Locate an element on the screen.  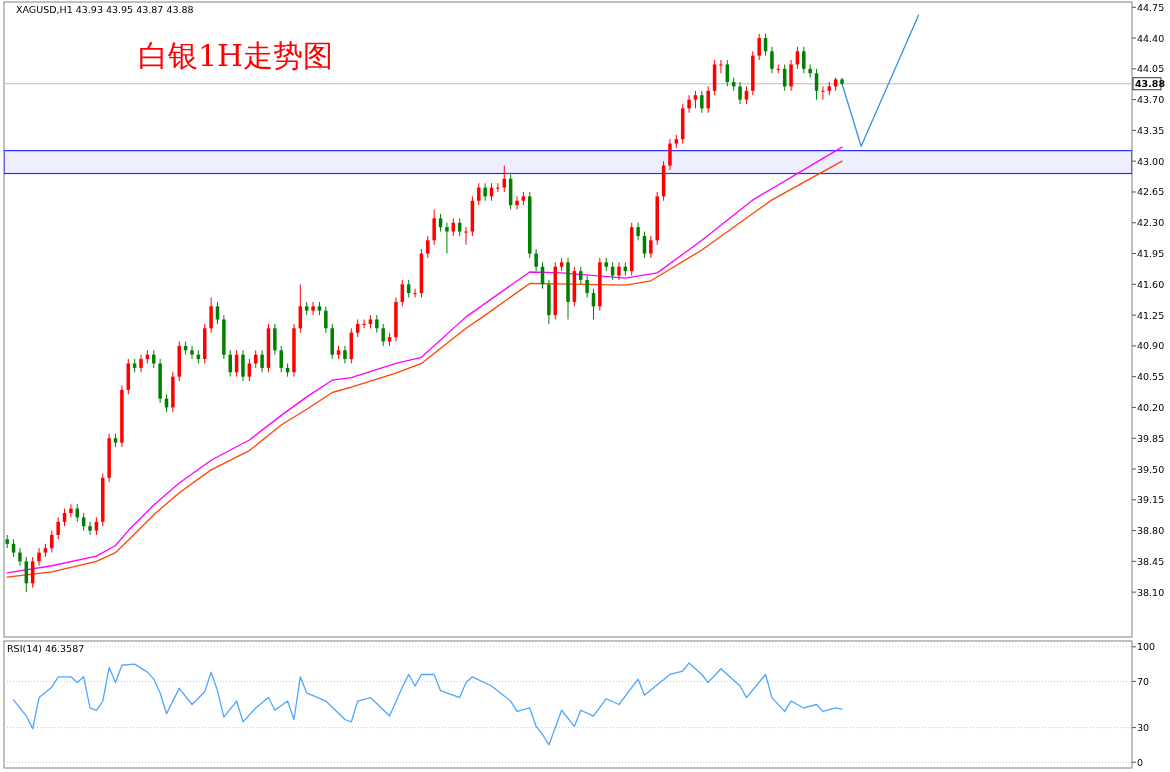
y-tick-label: 44.75 is located at coordinates (1151, 7).